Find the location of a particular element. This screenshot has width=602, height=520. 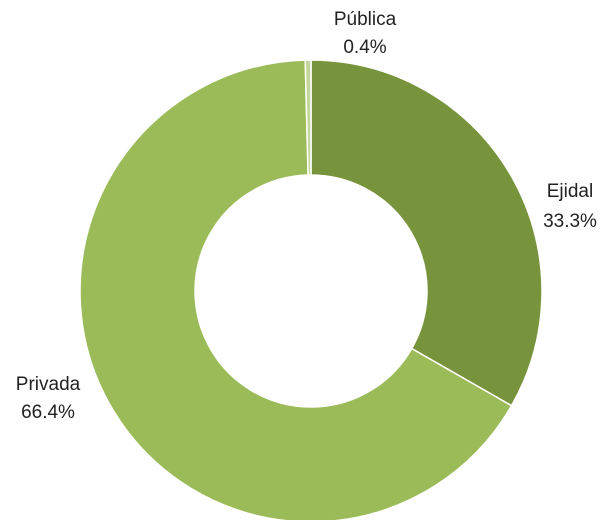

slice-value-label: 0.4% is located at coordinates (364, 47).